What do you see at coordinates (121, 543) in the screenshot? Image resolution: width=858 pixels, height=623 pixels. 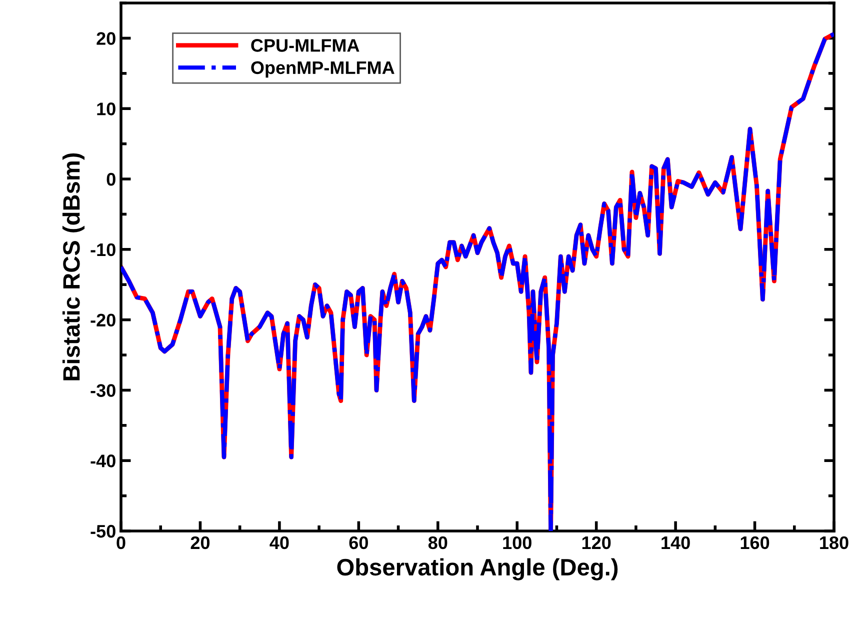 I see `x-tick-label: 0` at bounding box center [121, 543].